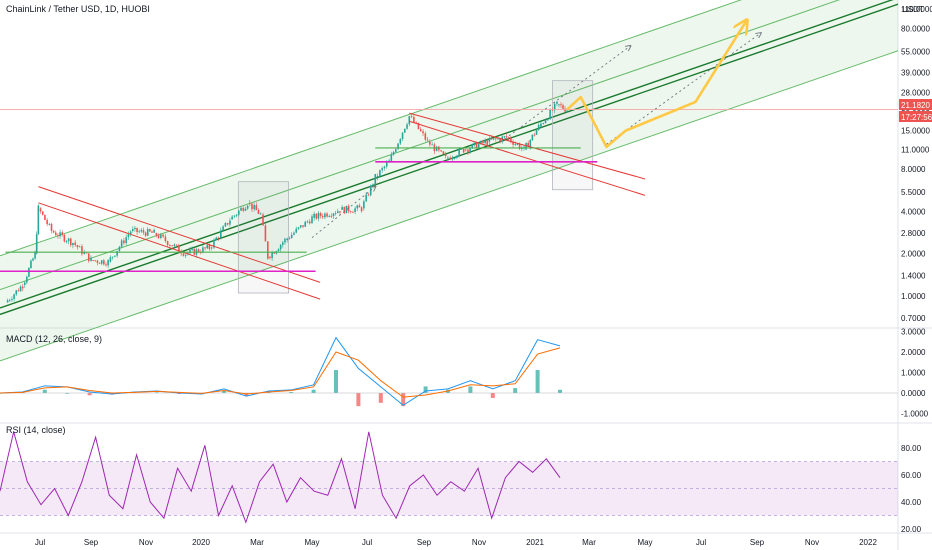  I want to click on range-box, so click(572, 135).